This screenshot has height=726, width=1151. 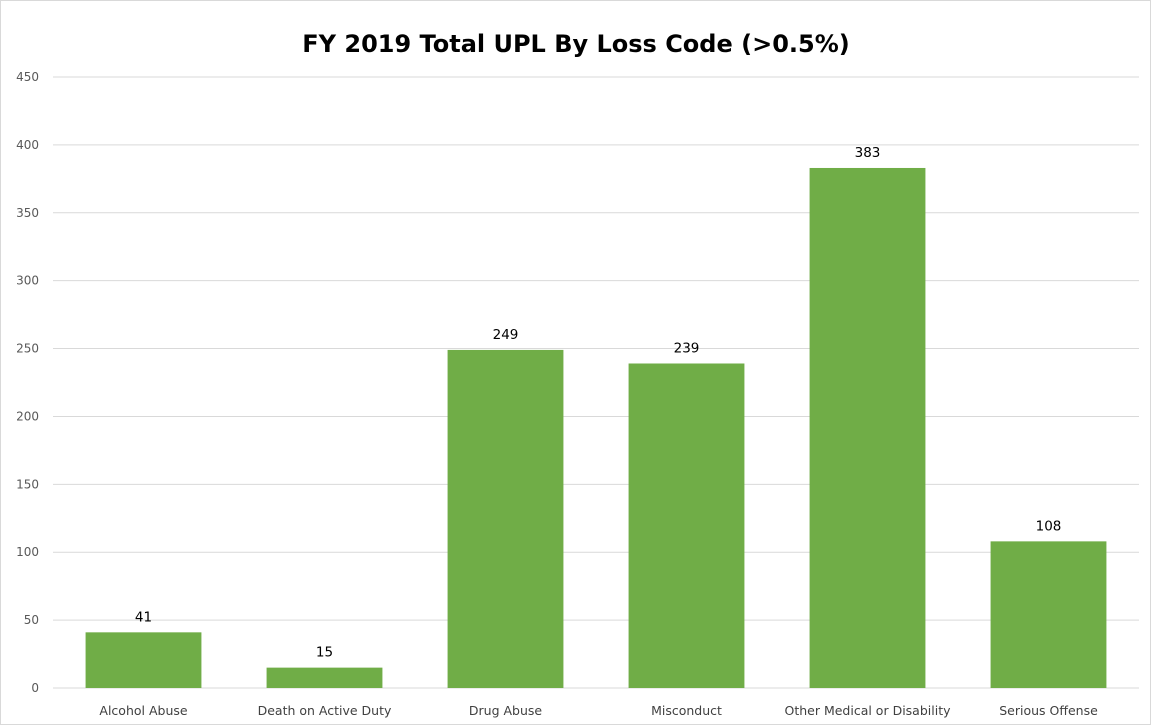 What do you see at coordinates (868, 153) in the screenshot?
I see `data-label: 383` at bounding box center [868, 153].